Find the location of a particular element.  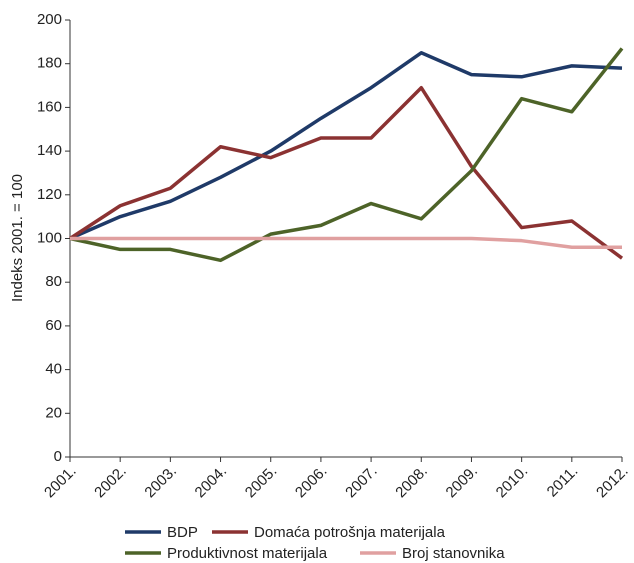

y-tick-label: 160 is located at coordinates (49, 106).